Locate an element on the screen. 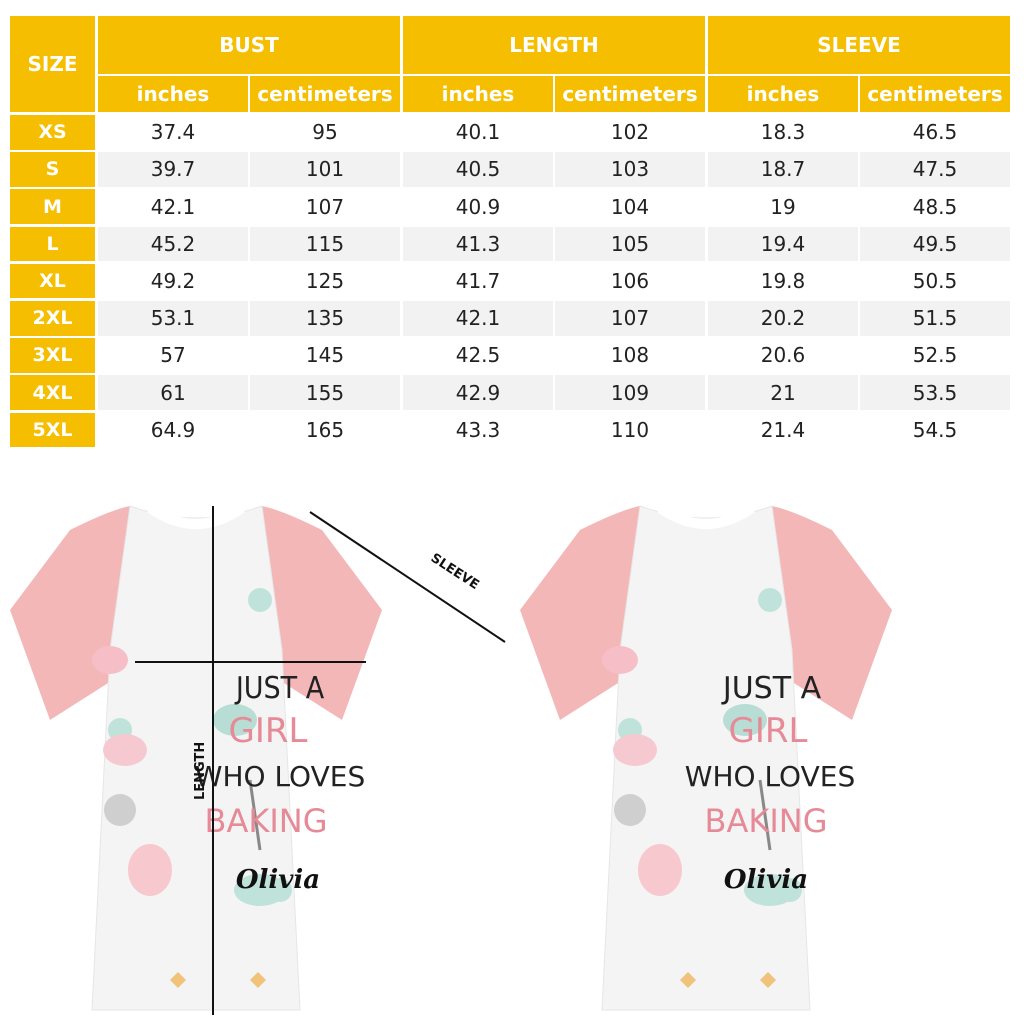 This screenshot has width=1024, height=1024. value-cell: 54.5 is located at coordinates (935, 429).